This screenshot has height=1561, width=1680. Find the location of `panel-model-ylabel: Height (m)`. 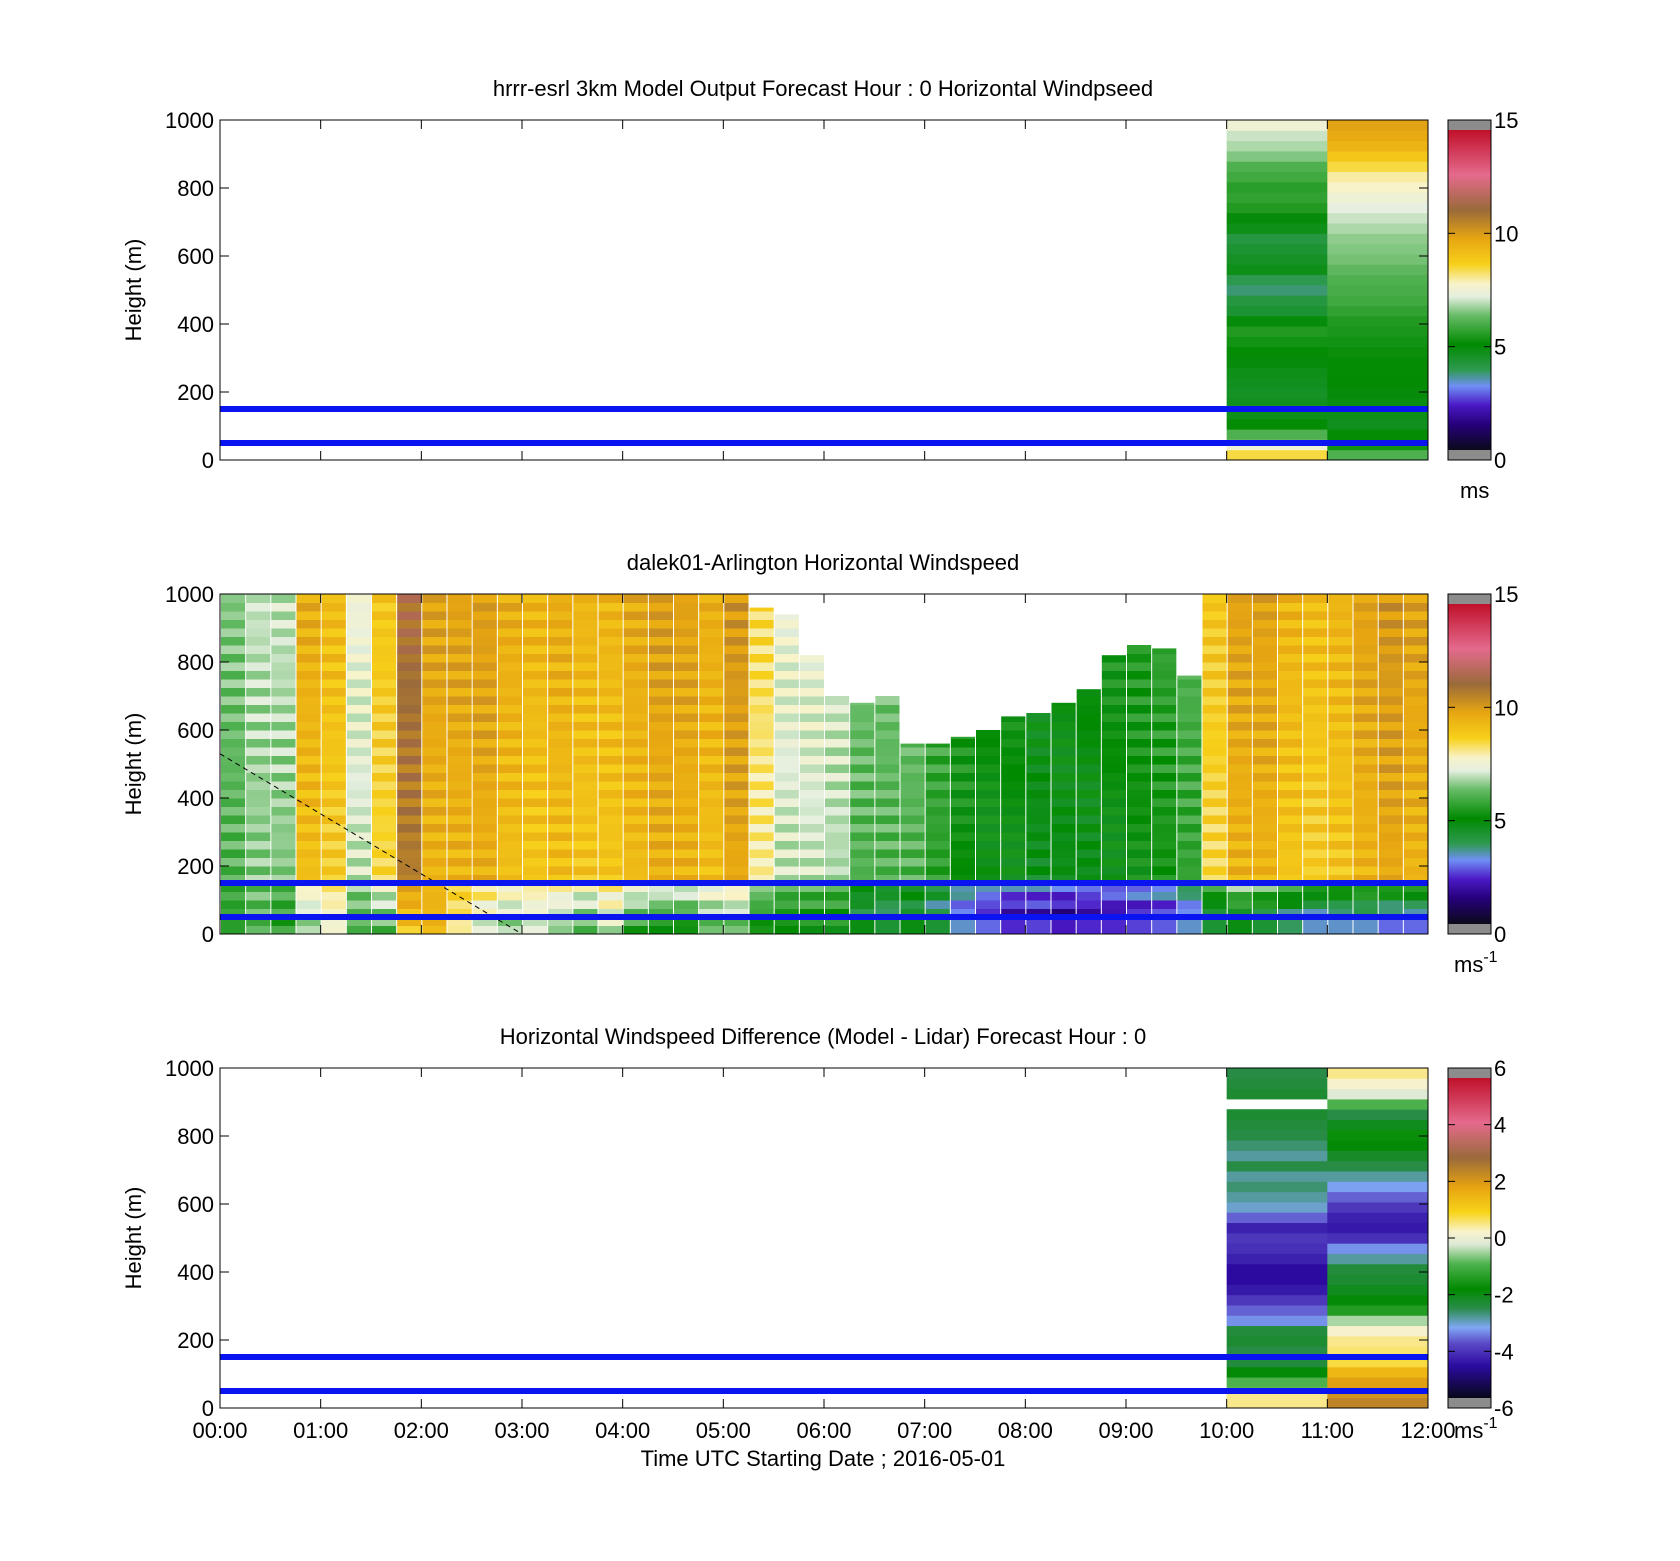

panel-model-ylabel: Height (m) is located at coordinates (133, 290).